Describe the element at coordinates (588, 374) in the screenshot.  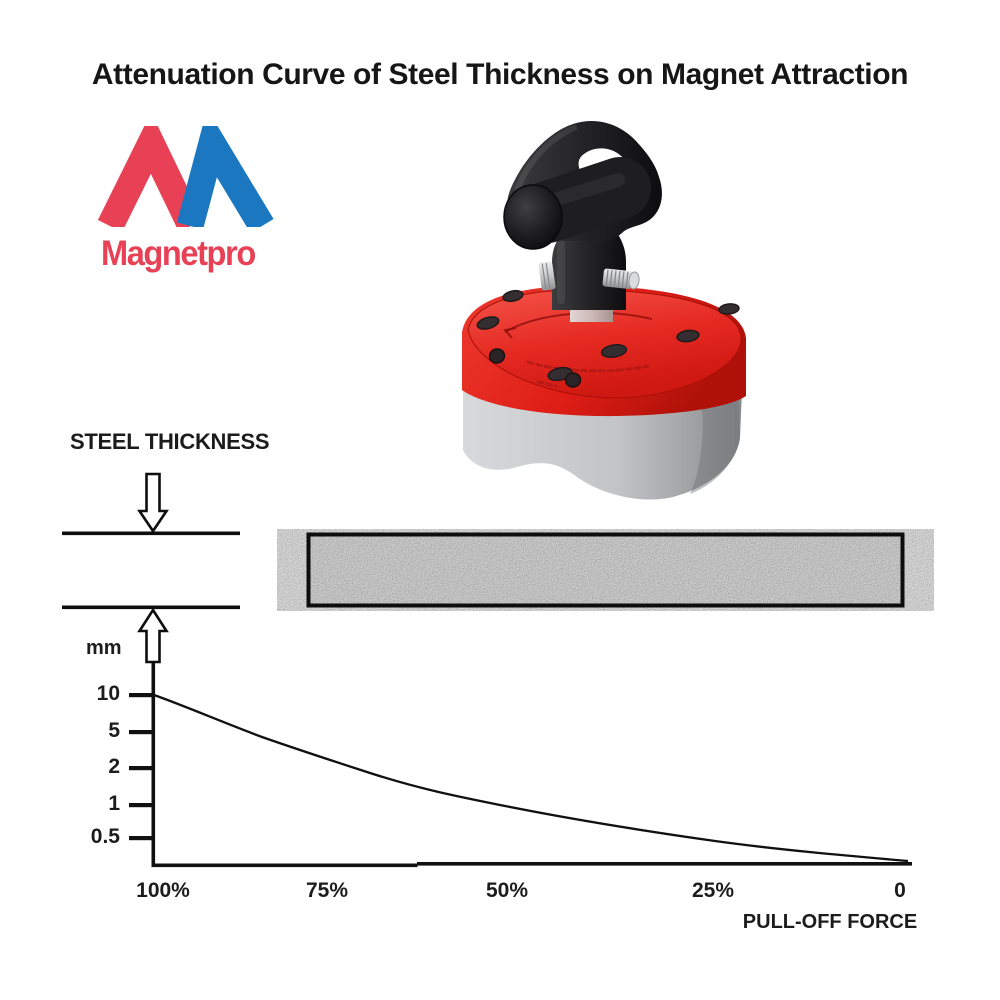
I see `engraving-text-marks` at that location.